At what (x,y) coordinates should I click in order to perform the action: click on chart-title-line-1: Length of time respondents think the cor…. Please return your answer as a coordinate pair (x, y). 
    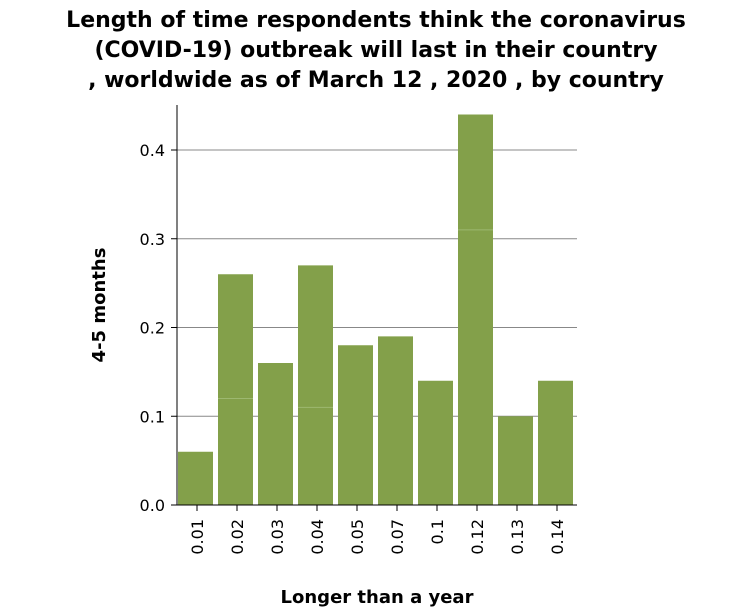
    Looking at the image, I should click on (376, 20).